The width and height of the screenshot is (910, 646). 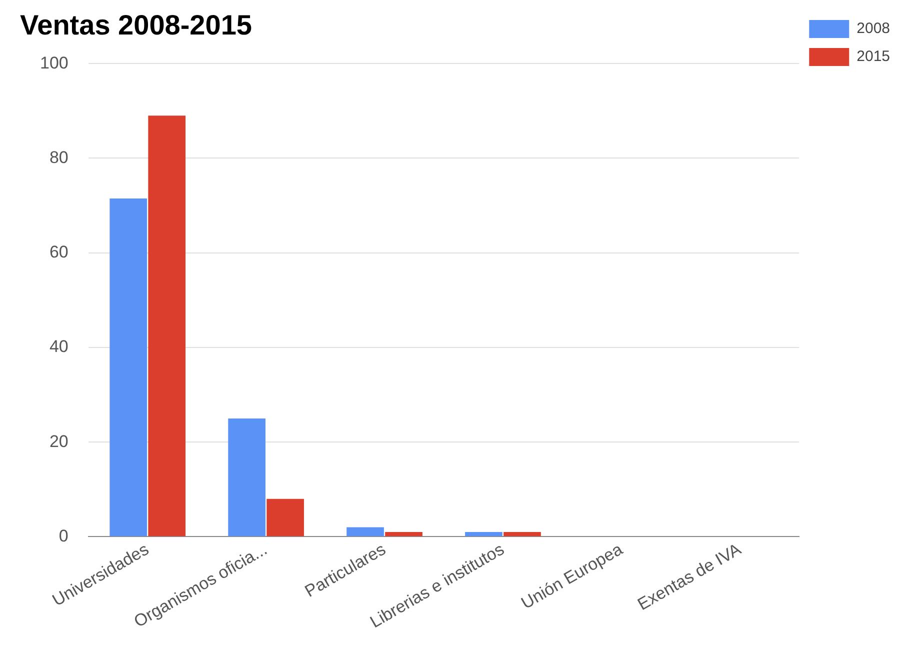 What do you see at coordinates (54, 62) in the screenshot?
I see `y-tick-label: 100` at bounding box center [54, 62].